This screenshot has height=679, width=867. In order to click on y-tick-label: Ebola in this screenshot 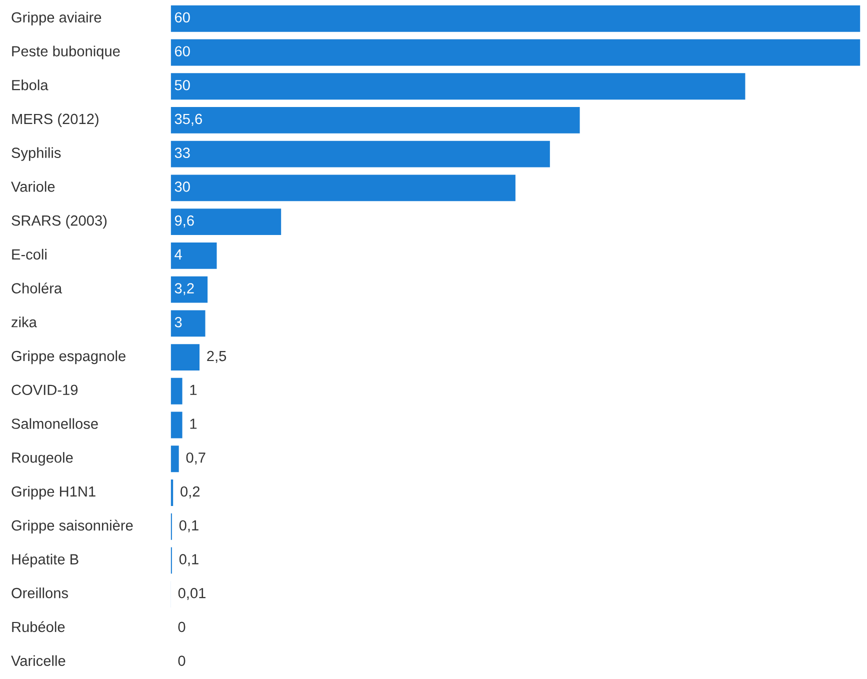, I will do `click(30, 85)`.